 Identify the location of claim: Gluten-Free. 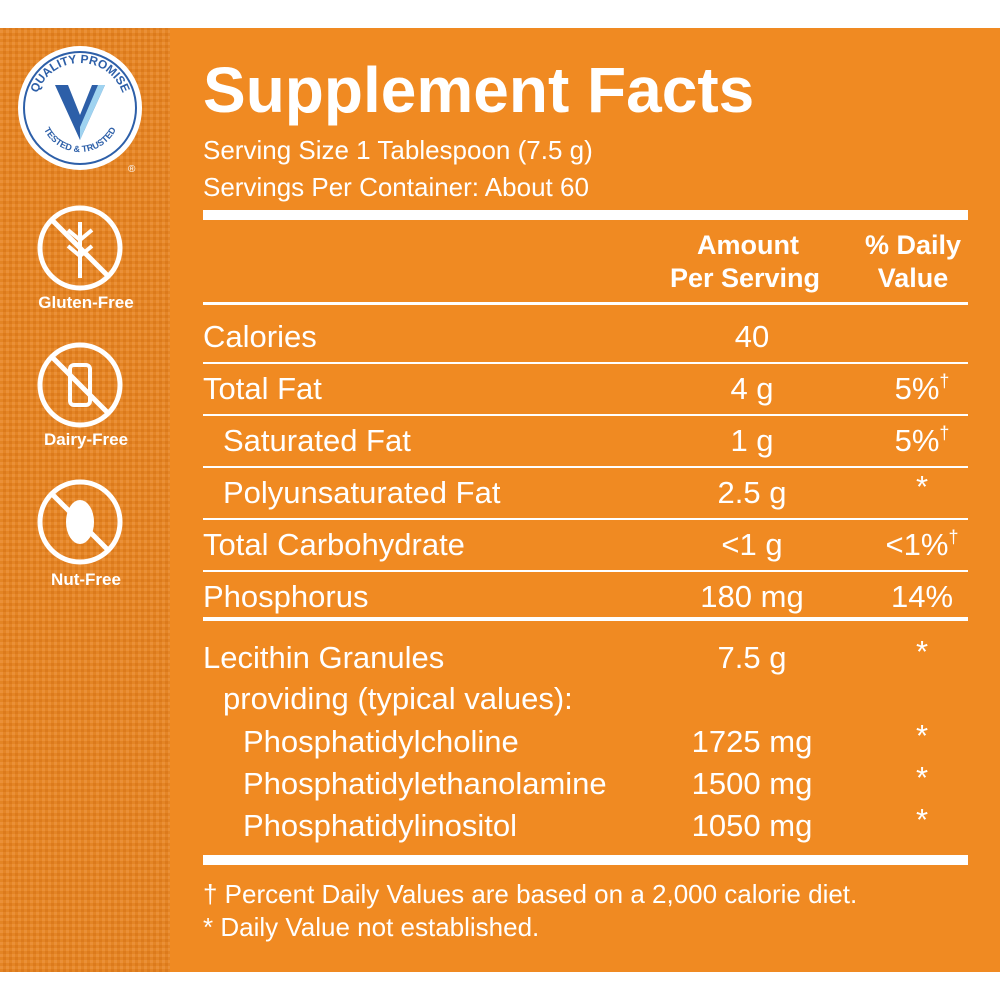
(85, 302).